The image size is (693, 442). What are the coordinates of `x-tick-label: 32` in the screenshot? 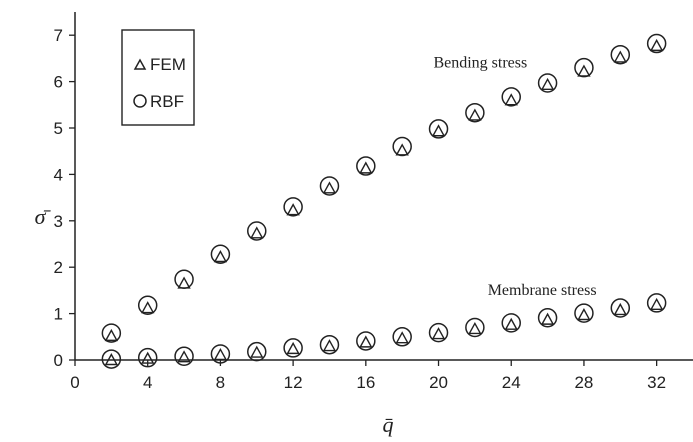 It's located at (656, 382).